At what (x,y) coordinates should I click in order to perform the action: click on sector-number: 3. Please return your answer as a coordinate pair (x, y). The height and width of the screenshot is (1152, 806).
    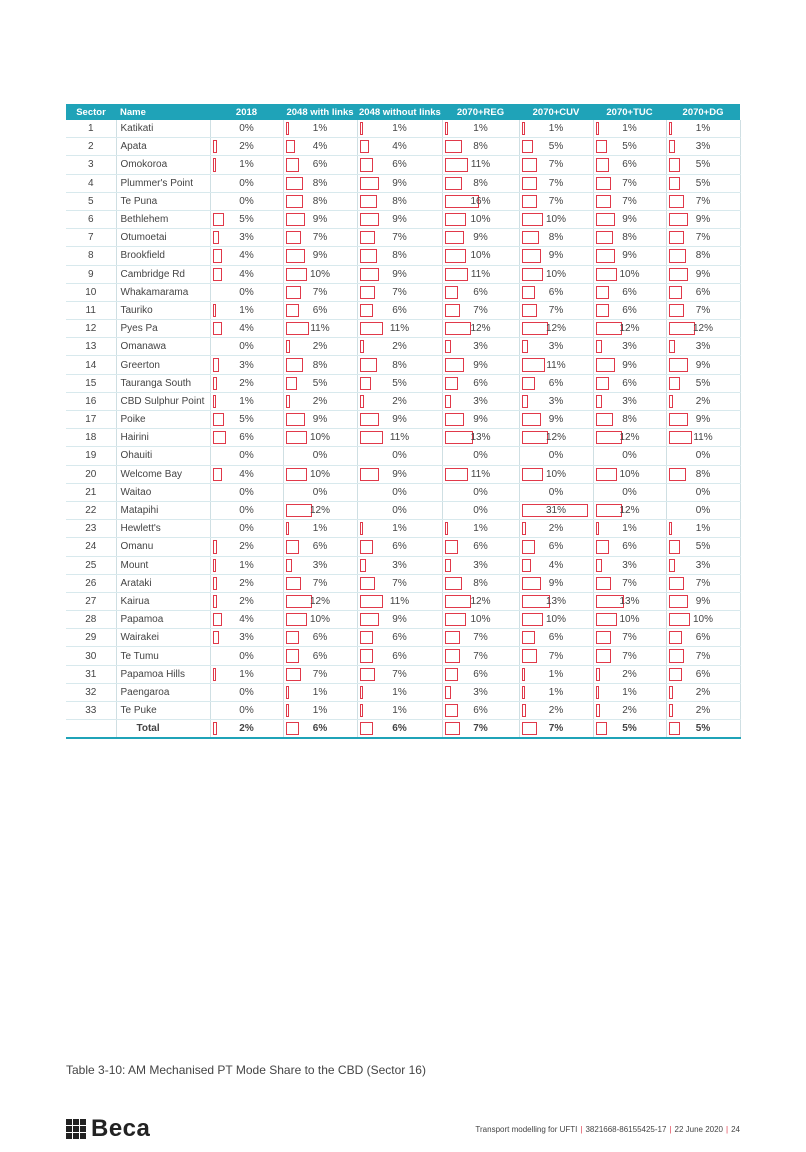
    Looking at the image, I should click on (91, 165).